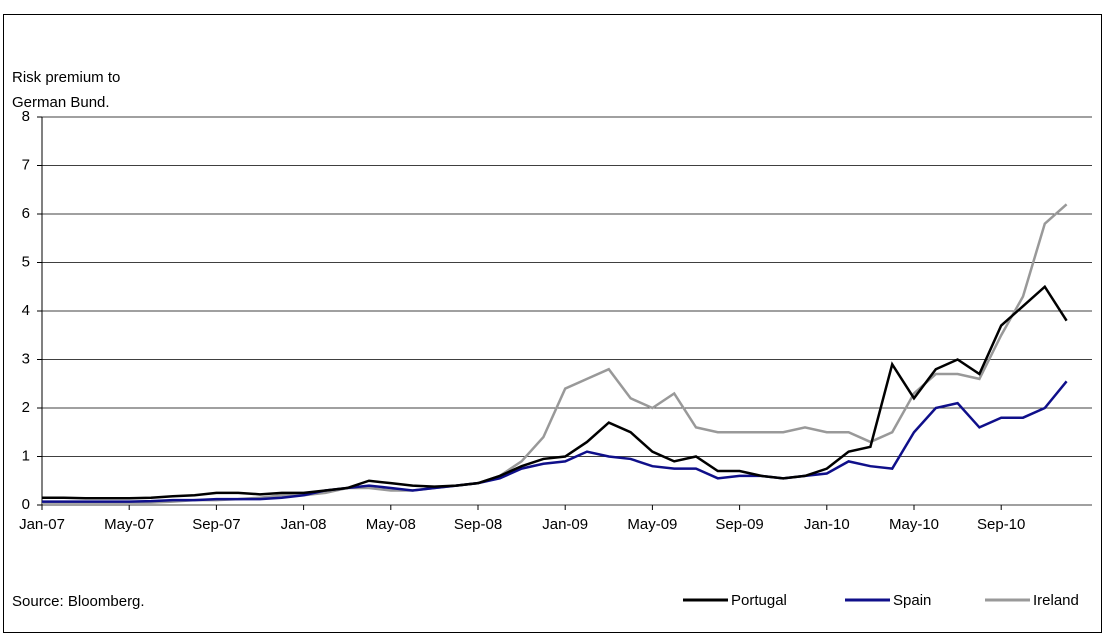  What do you see at coordinates (391, 524) in the screenshot?
I see `x-tick-label: May-08` at bounding box center [391, 524].